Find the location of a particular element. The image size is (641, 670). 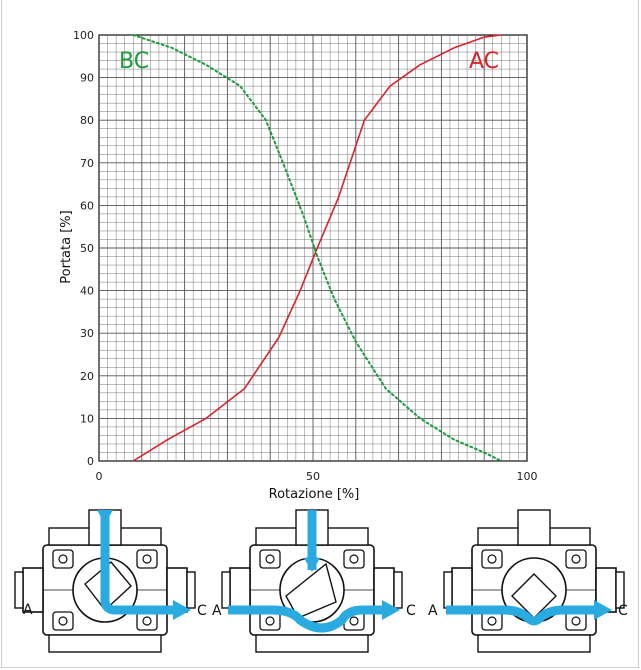

valve-1-label-b: B is located at coordinates (104, 505).